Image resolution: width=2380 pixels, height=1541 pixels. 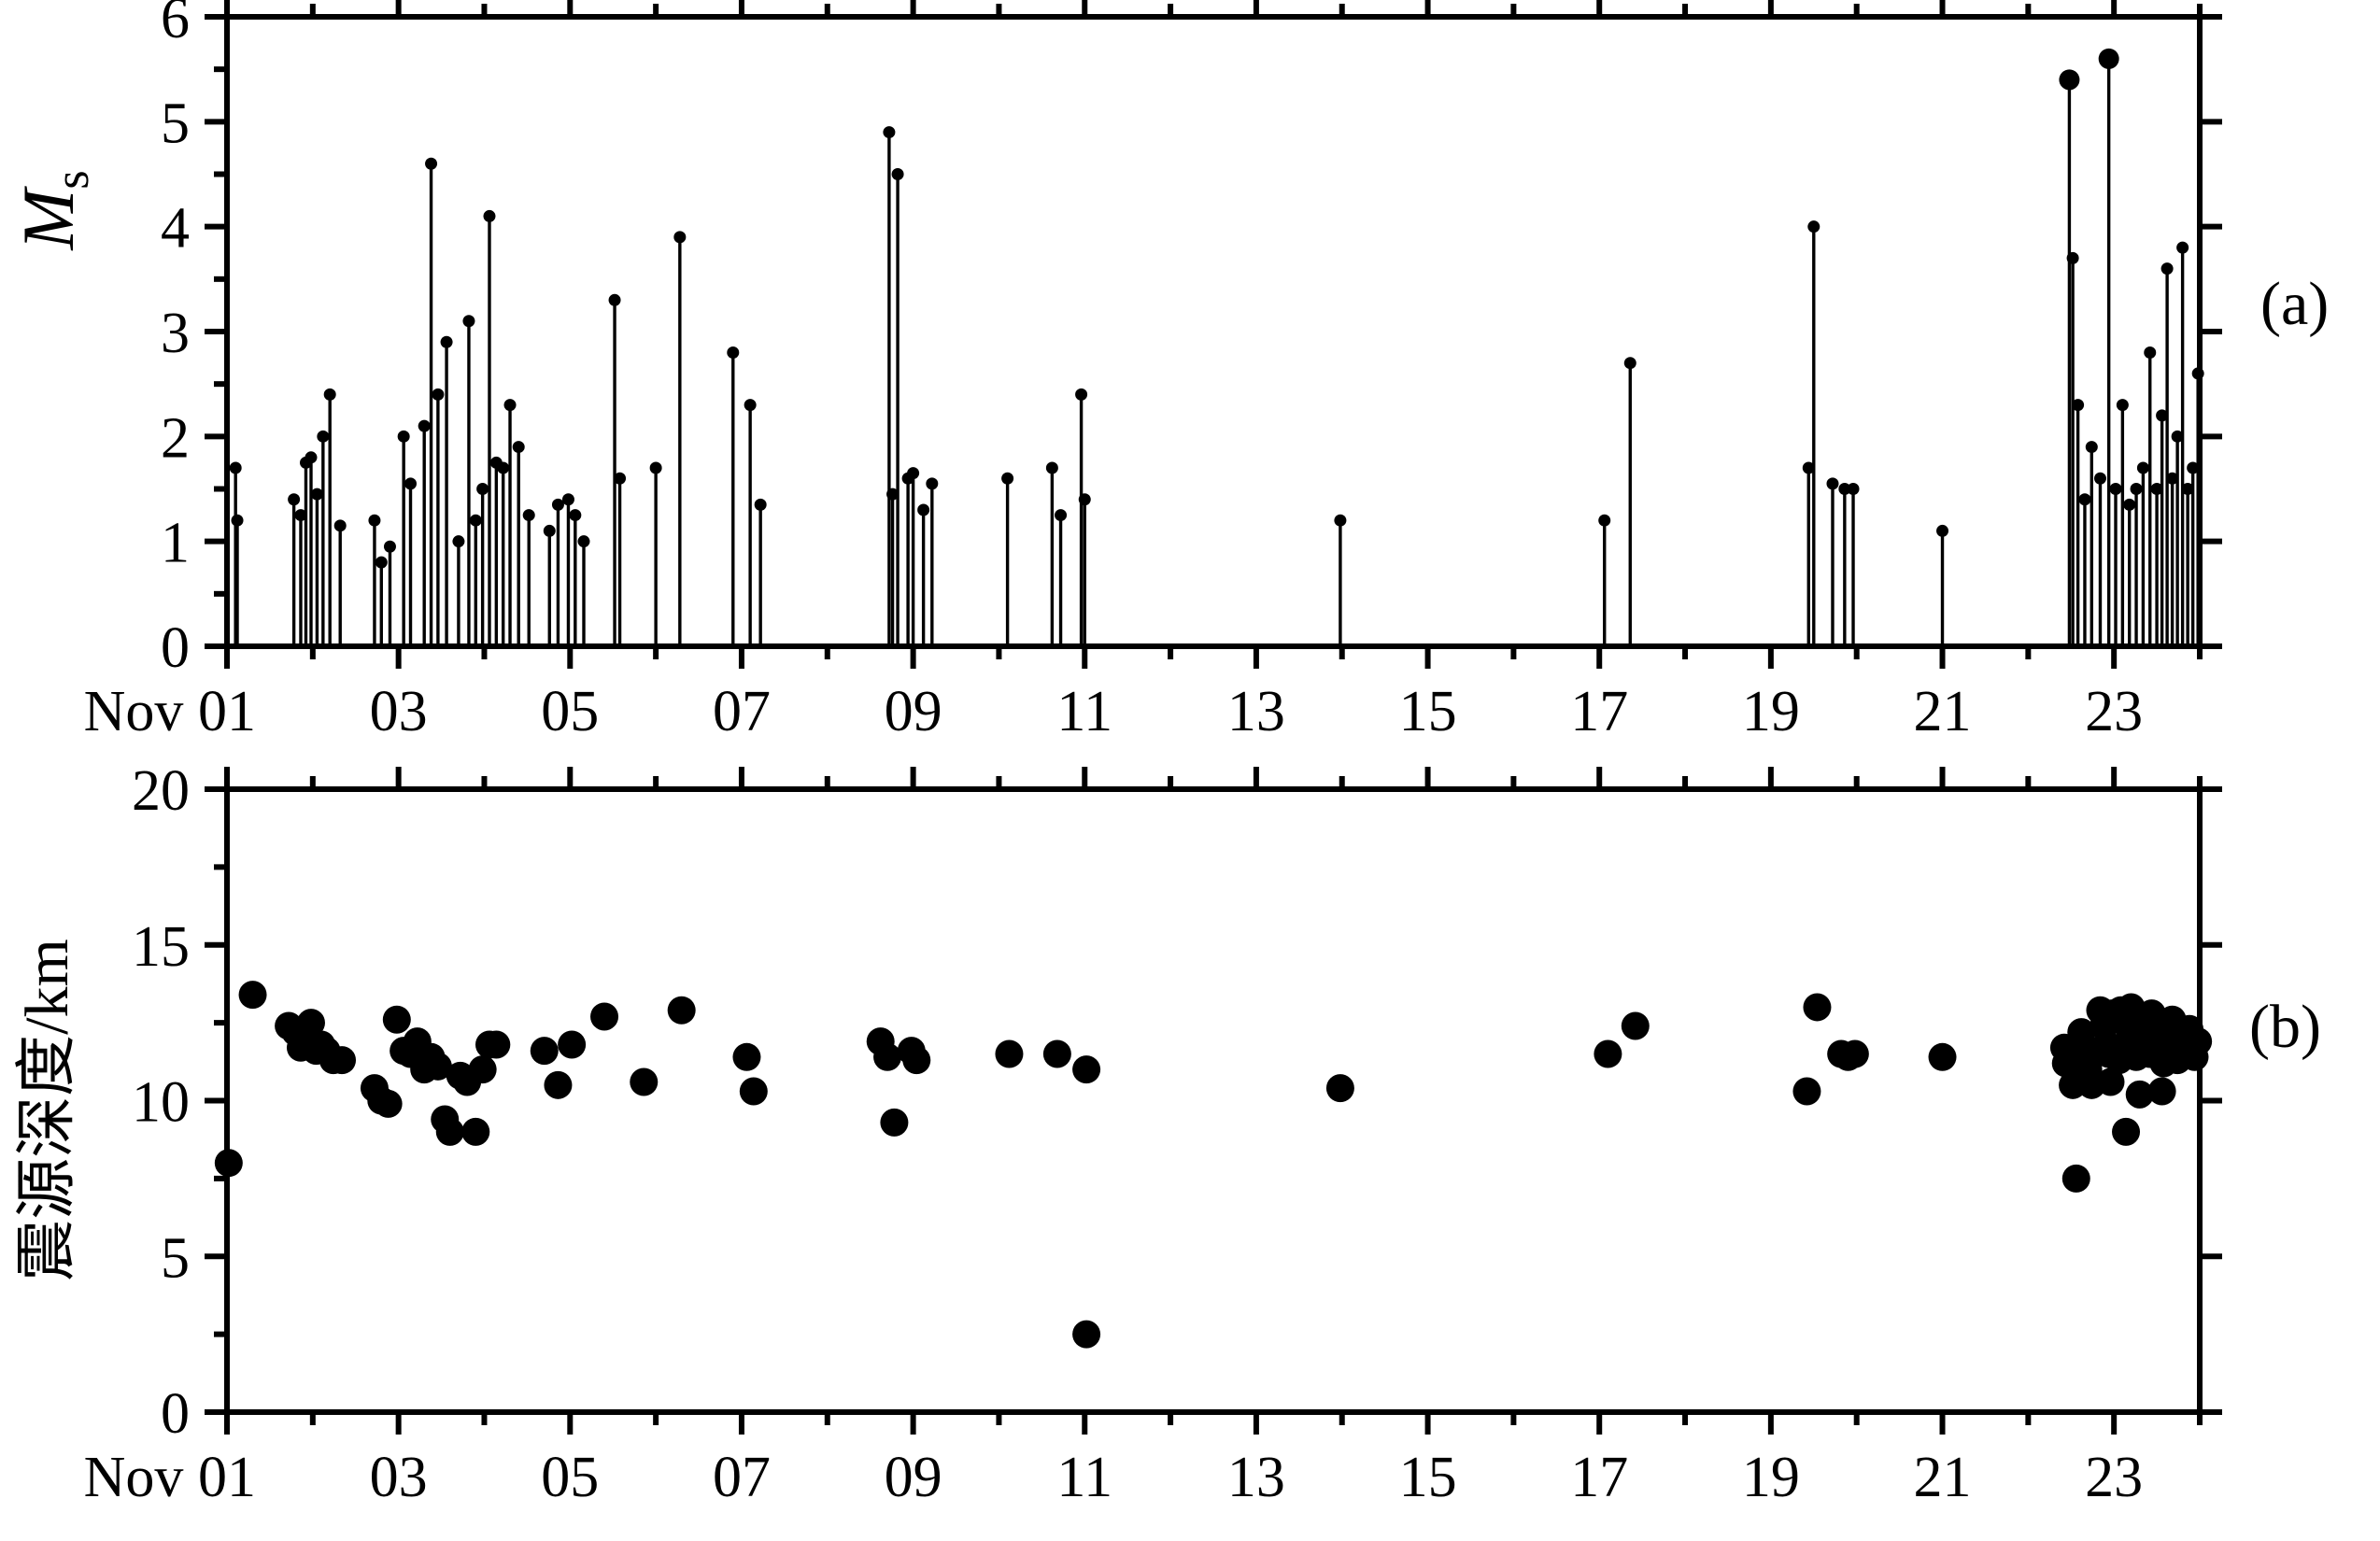 I want to click on panel-b-xtick-label: 23, so click(x=2114, y=1477).